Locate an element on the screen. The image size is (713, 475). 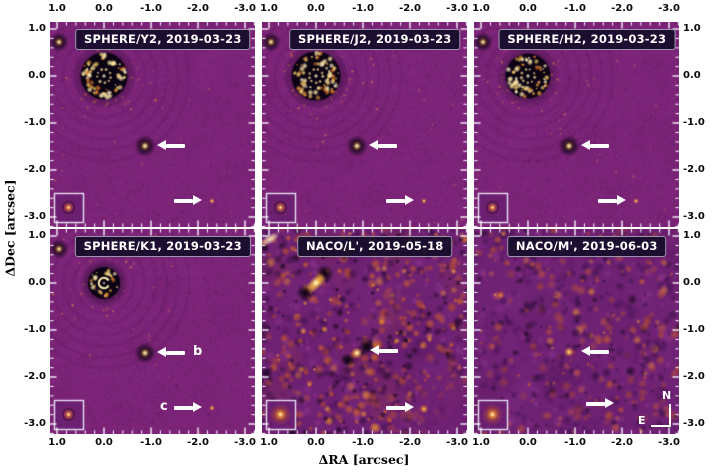
sphere-k1-image is located at coordinates (152, 331).